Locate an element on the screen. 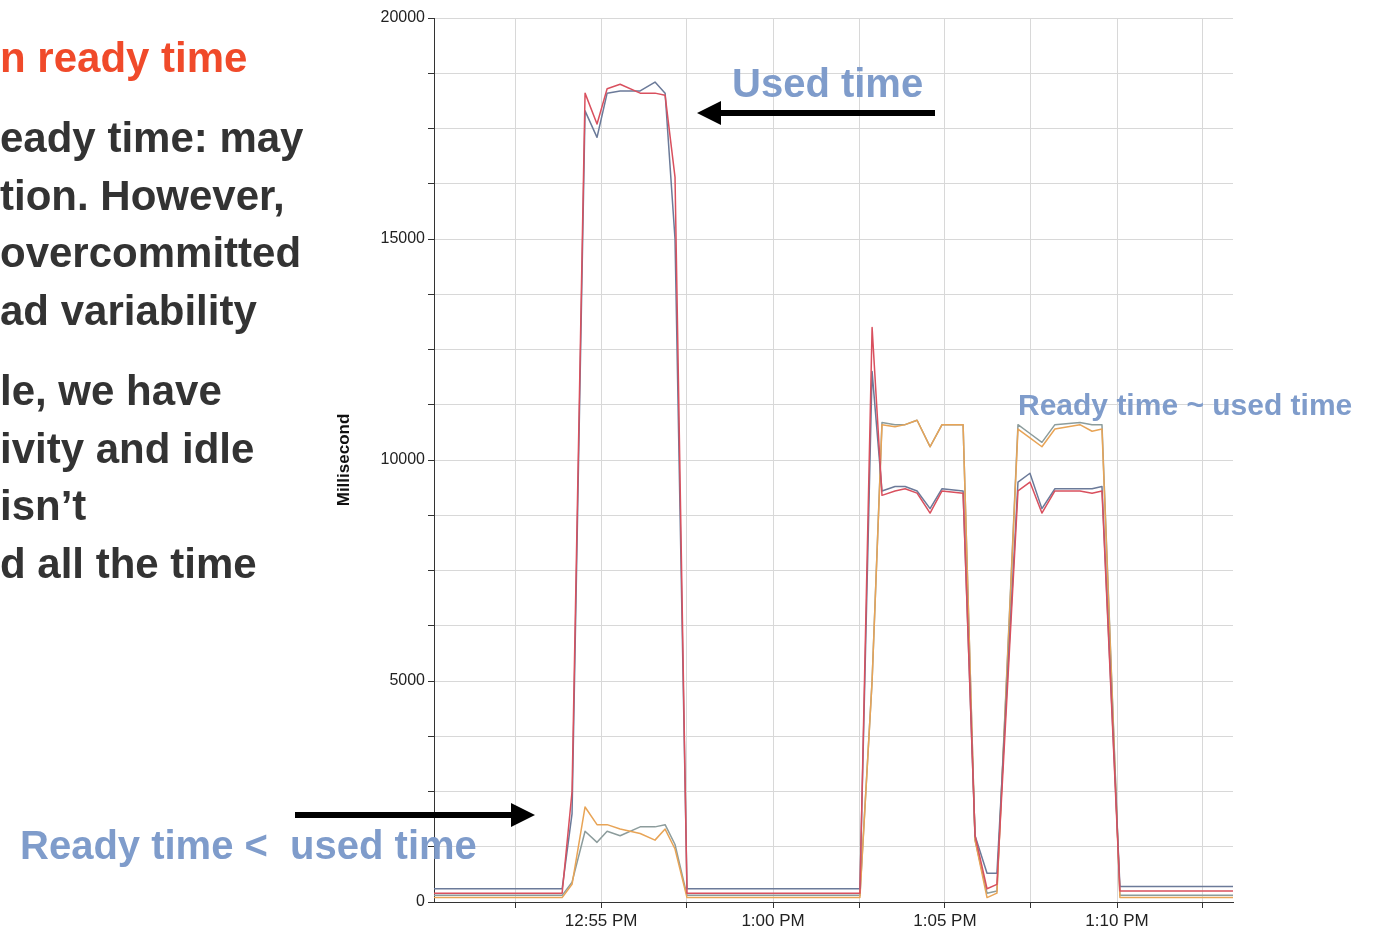 The height and width of the screenshot is (944, 1387). y-tick-label: 0 is located at coordinates (421, 901).